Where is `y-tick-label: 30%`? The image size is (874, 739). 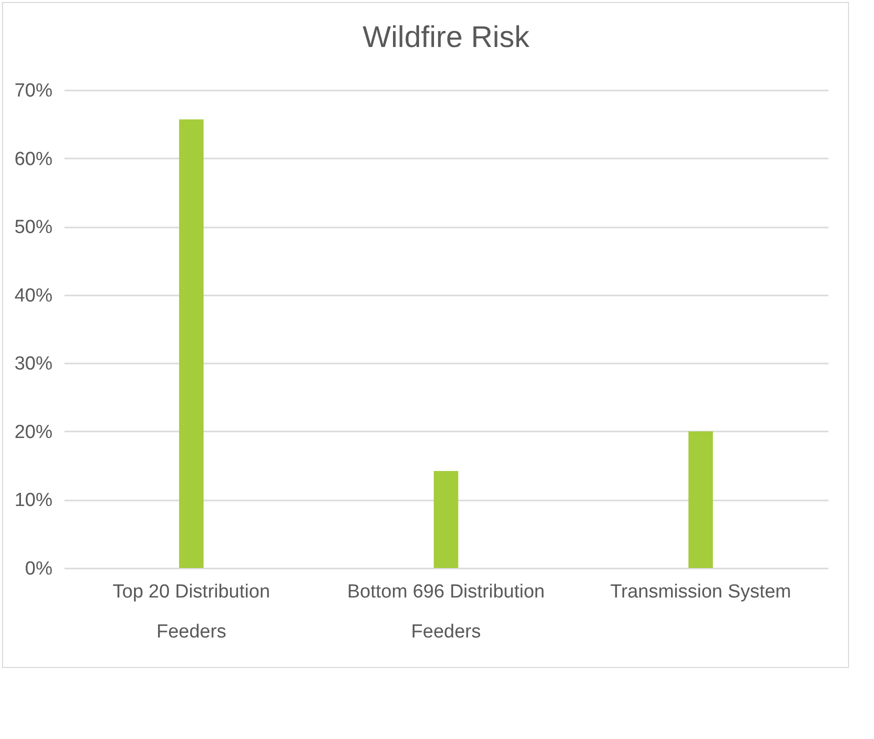 y-tick-label: 30% is located at coordinates (33, 364).